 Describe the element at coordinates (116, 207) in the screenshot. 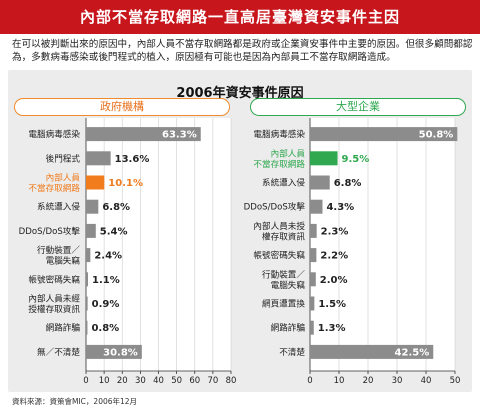

I see `gov-value-label: 6.8%` at that location.